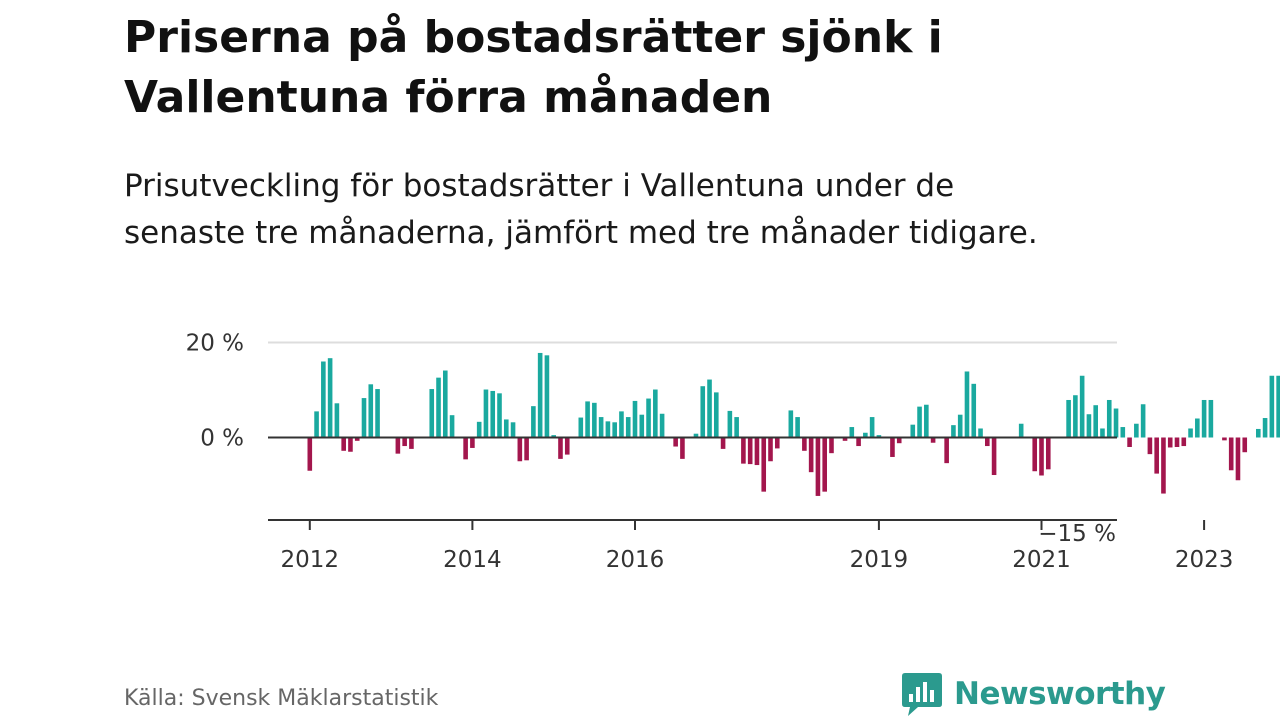  Describe the element at coordinates (879, 560) in the screenshot. I see `x-tick-label: 2019` at that location.